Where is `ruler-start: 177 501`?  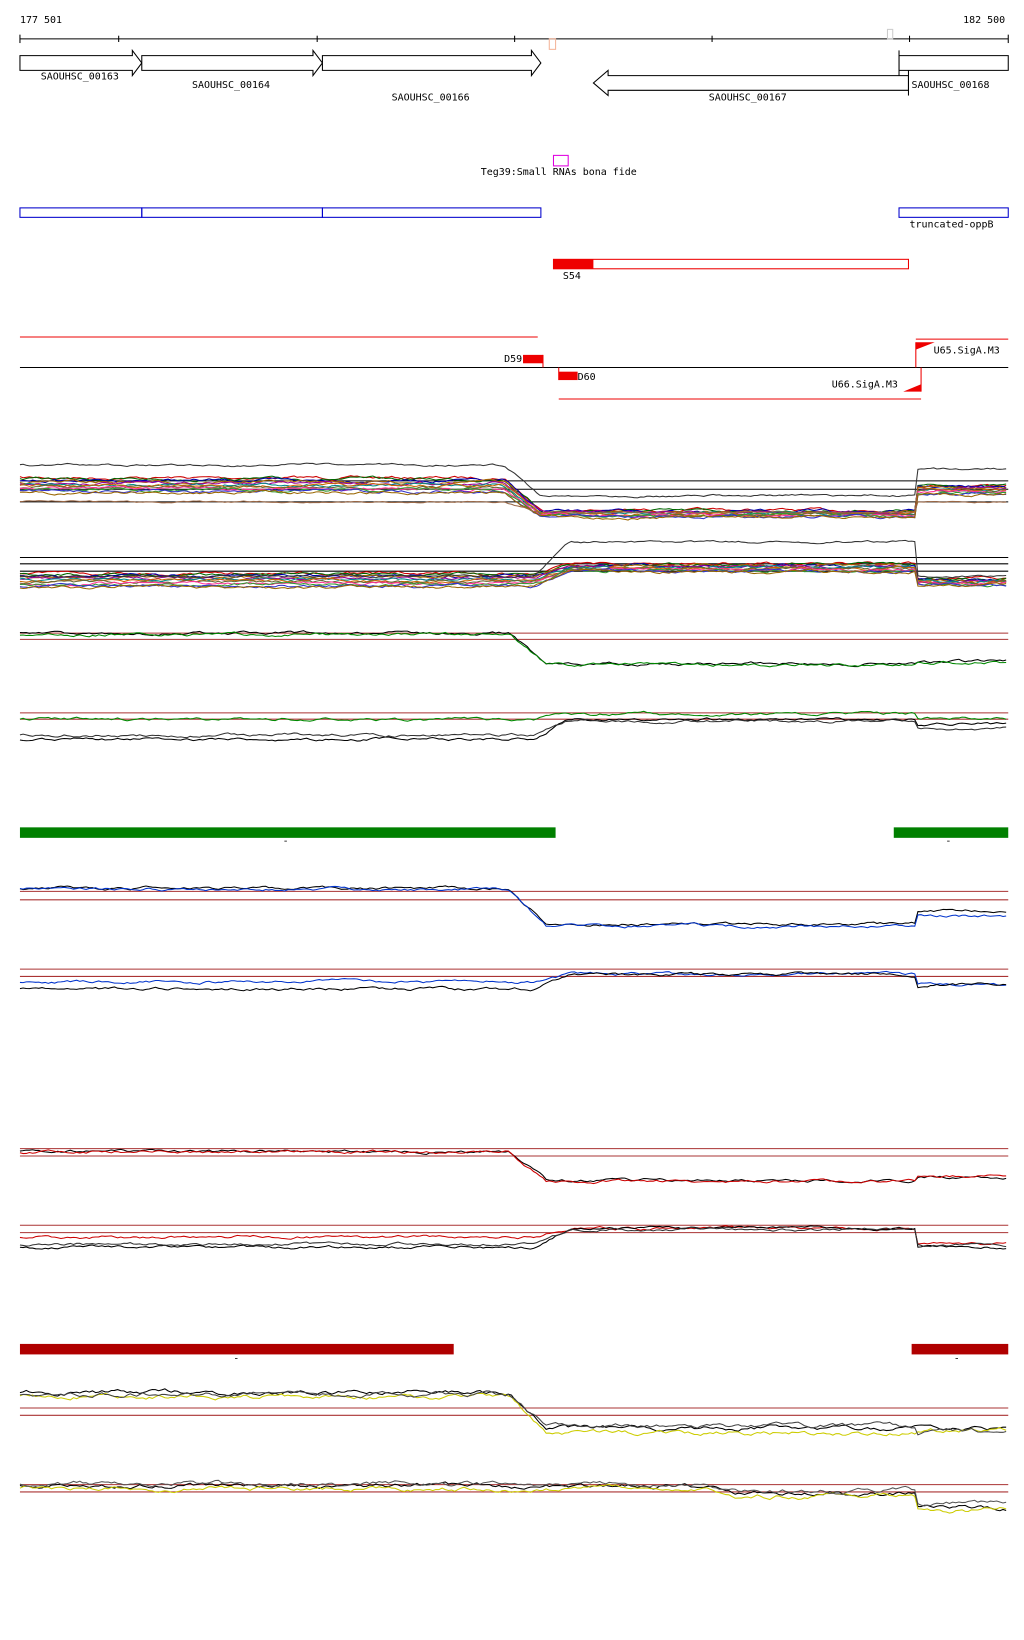
ruler-start: 177 501 is located at coordinates (41, 20).